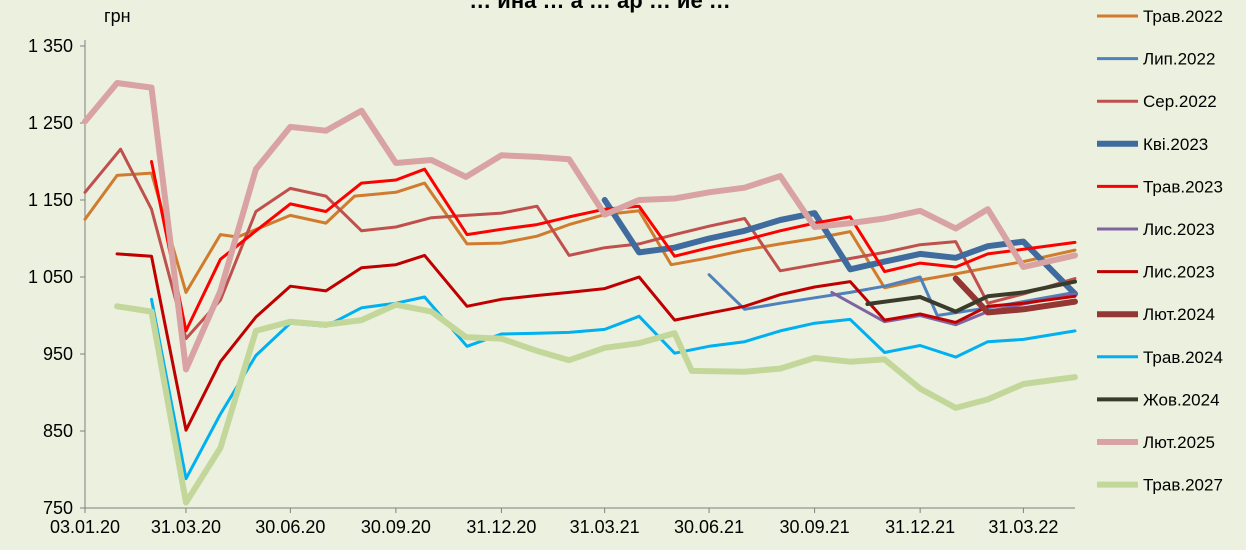 The image size is (1246, 550). What do you see at coordinates (50, 123) in the screenshot?
I see `y-tick-label: 1 250` at bounding box center [50, 123].